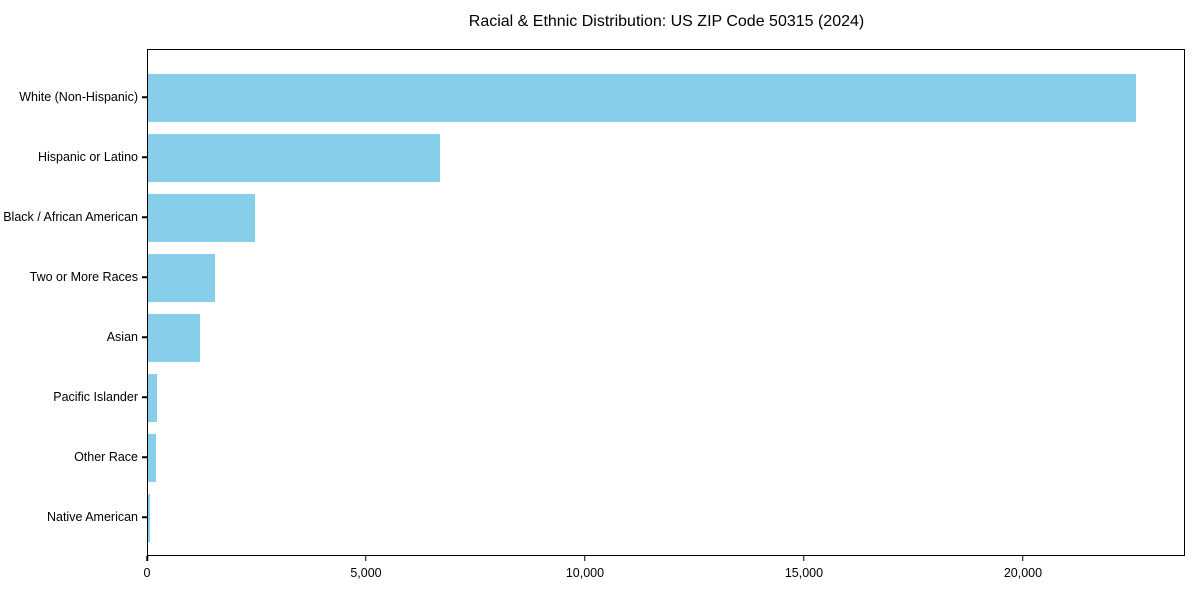 This screenshot has height=600, width=1200. What do you see at coordinates (78, 97) in the screenshot?
I see `y-axis-label: White (Non-Hispanic)` at bounding box center [78, 97].